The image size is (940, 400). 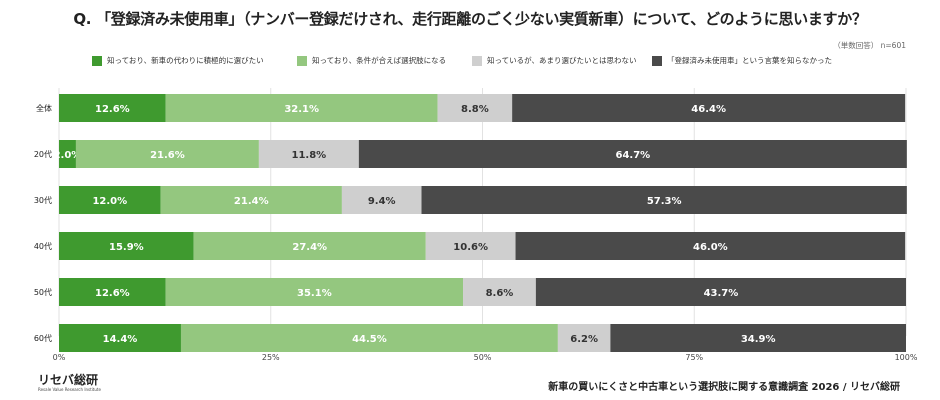 I want to click on logo-text: リセバ総研, so click(x=68, y=380).